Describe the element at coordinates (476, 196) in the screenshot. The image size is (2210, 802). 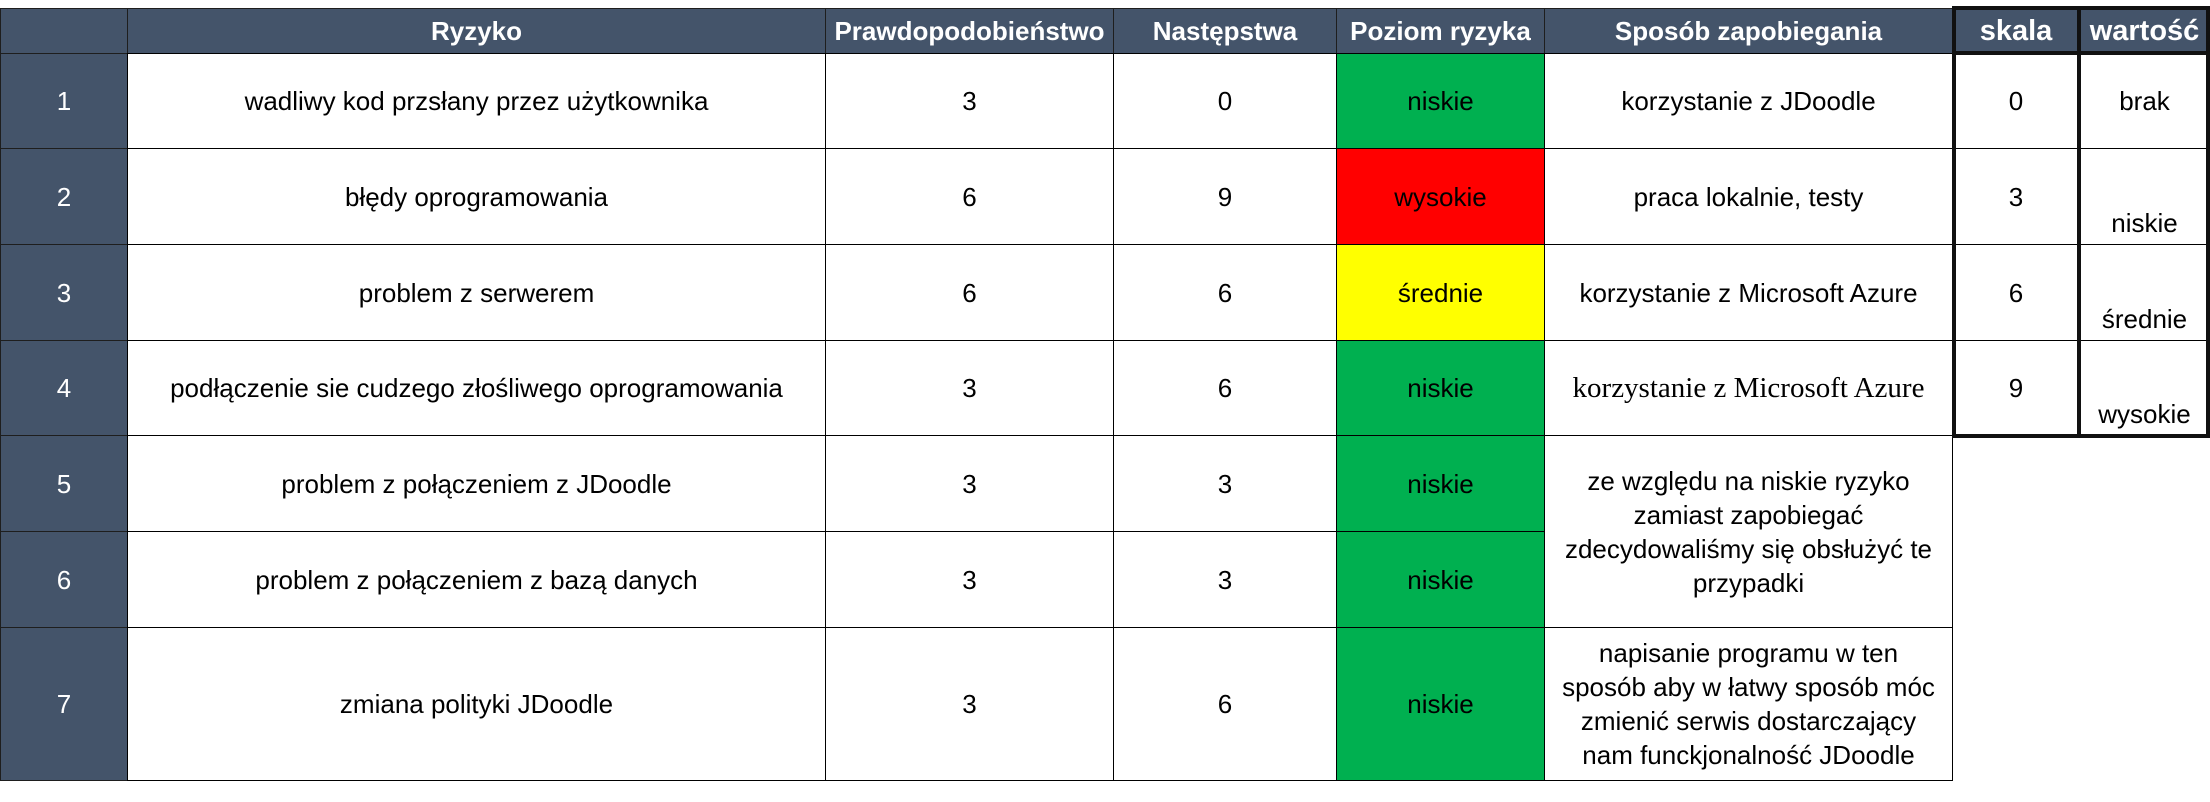
I see `risk-name: błędy oprogramowania` at that location.